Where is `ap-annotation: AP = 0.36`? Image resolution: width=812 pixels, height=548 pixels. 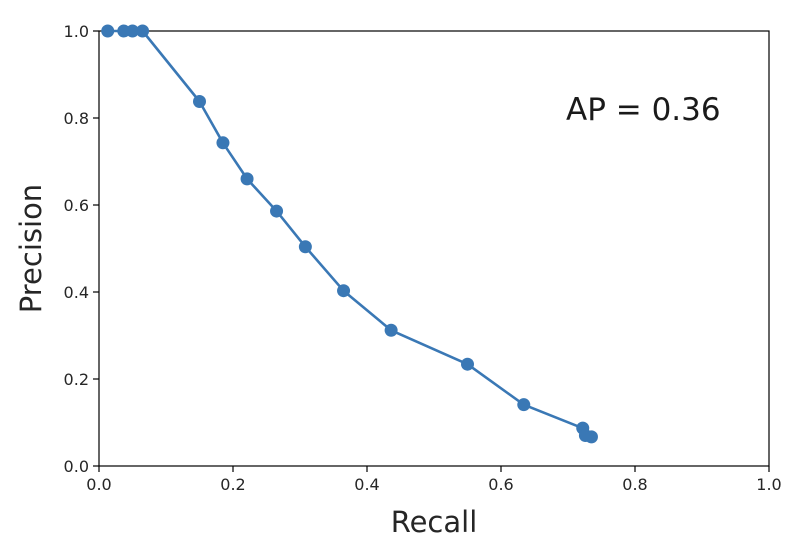
ap-annotation: AP = 0.36 is located at coordinates (643, 110).